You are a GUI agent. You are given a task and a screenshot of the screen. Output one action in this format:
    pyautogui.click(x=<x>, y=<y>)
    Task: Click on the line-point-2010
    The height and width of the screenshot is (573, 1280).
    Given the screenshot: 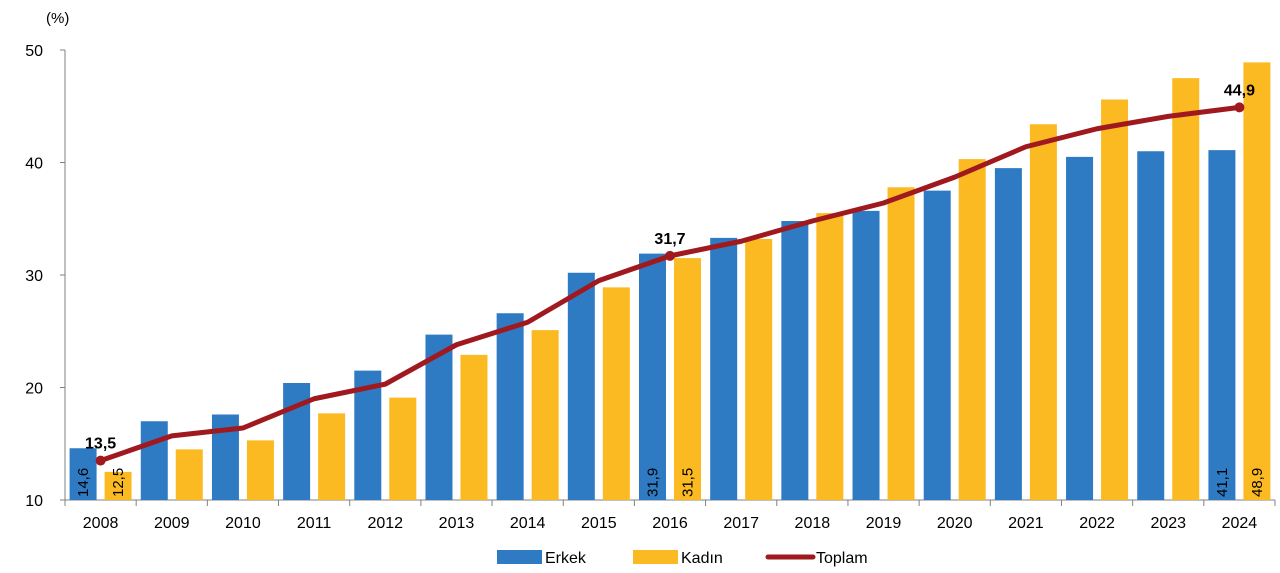 What is the action you would take?
    pyautogui.click(x=243, y=428)
    